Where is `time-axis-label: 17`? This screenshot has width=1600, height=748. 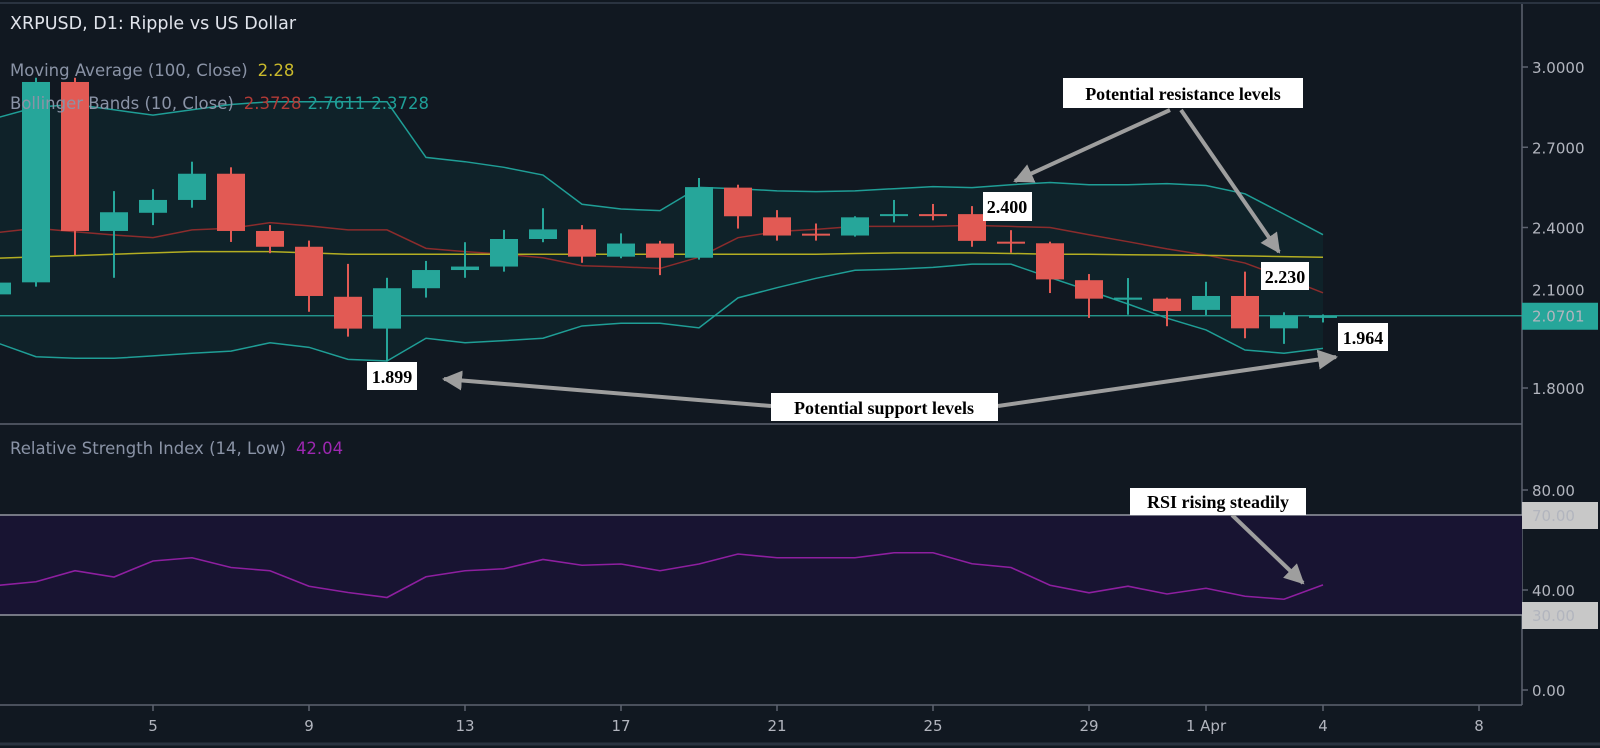 time-axis-label: 17 is located at coordinates (620, 726).